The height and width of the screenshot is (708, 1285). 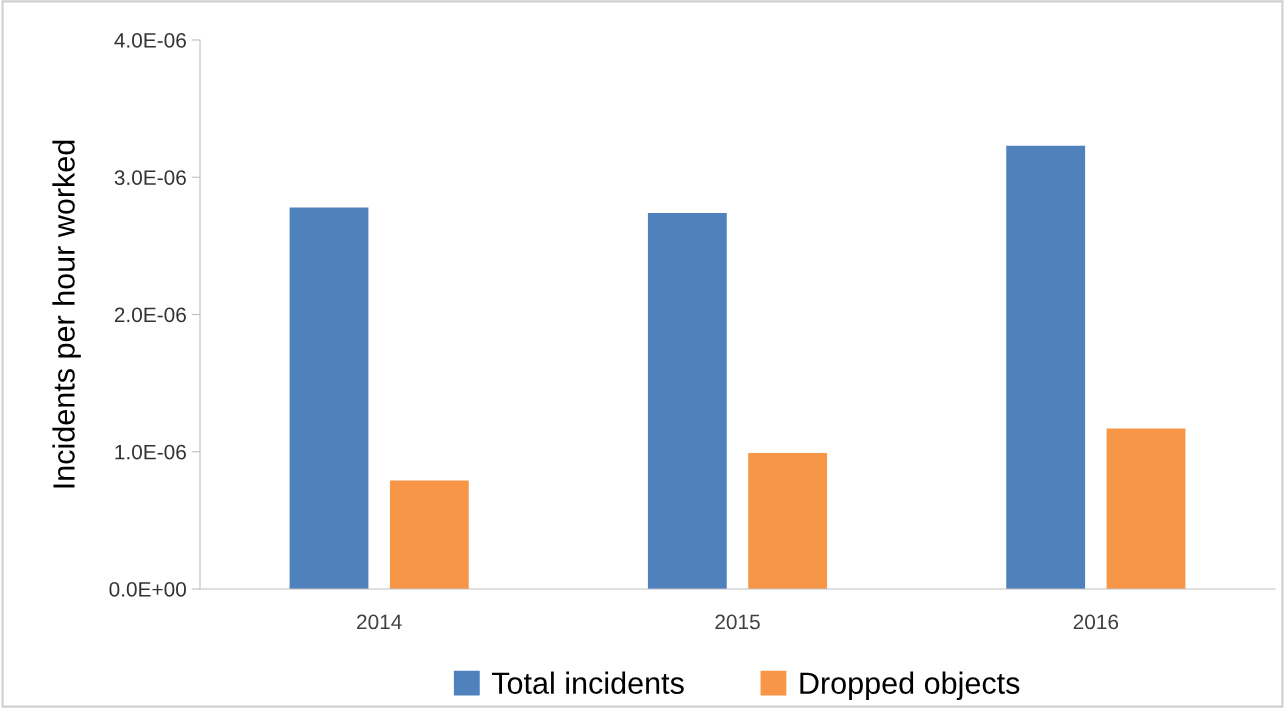 What do you see at coordinates (150, 452) in the screenshot?
I see `y-tick-label: 1.0E-06` at bounding box center [150, 452].